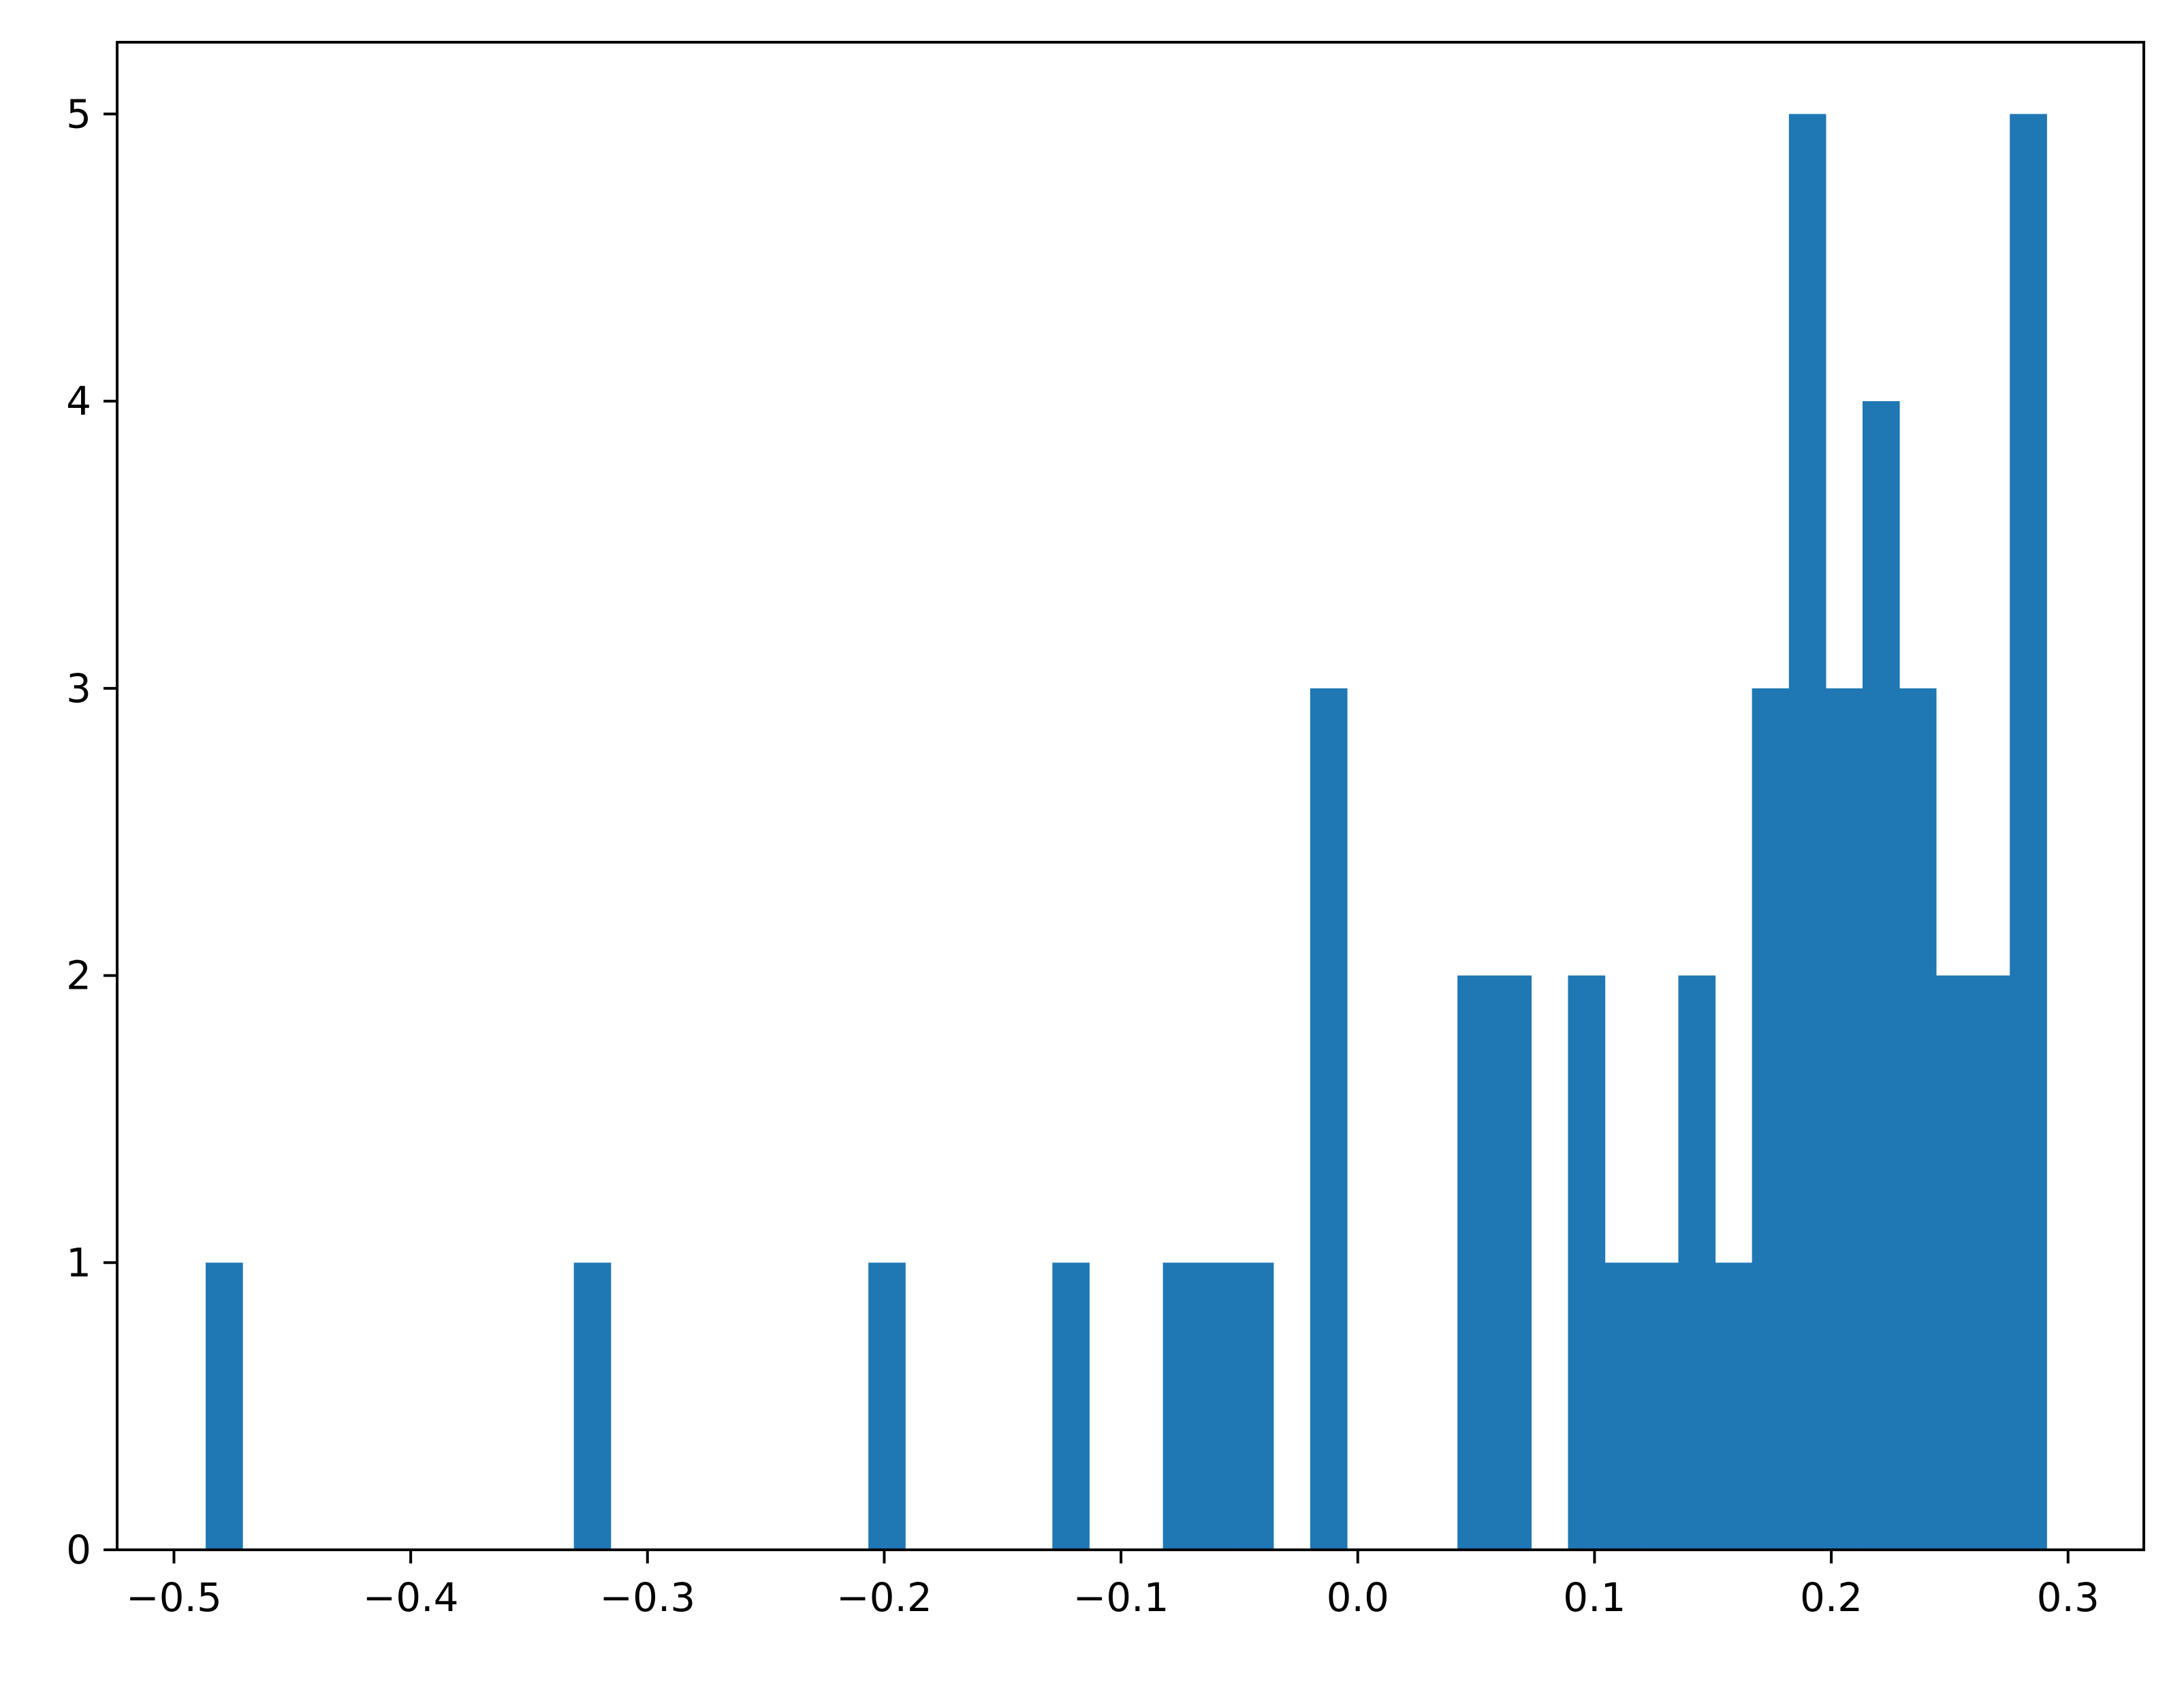  I want to click on x-axis: −0.5 −0.4 −0.3 −0.2 −0.1 0.0 0.1 0.2 0.3, so click(1113, 1586).